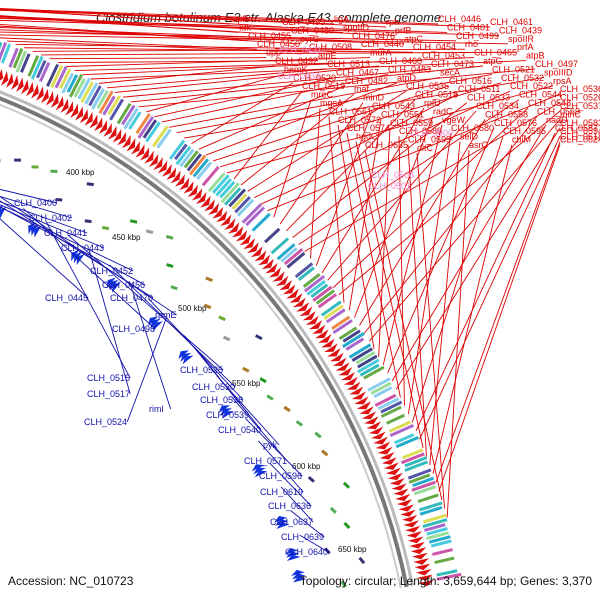 The width and height of the screenshot is (600, 600). What do you see at coordinates (302, 537) in the screenshot?
I see `gene-label-CLH_0639: CLH_0639` at bounding box center [302, 537].